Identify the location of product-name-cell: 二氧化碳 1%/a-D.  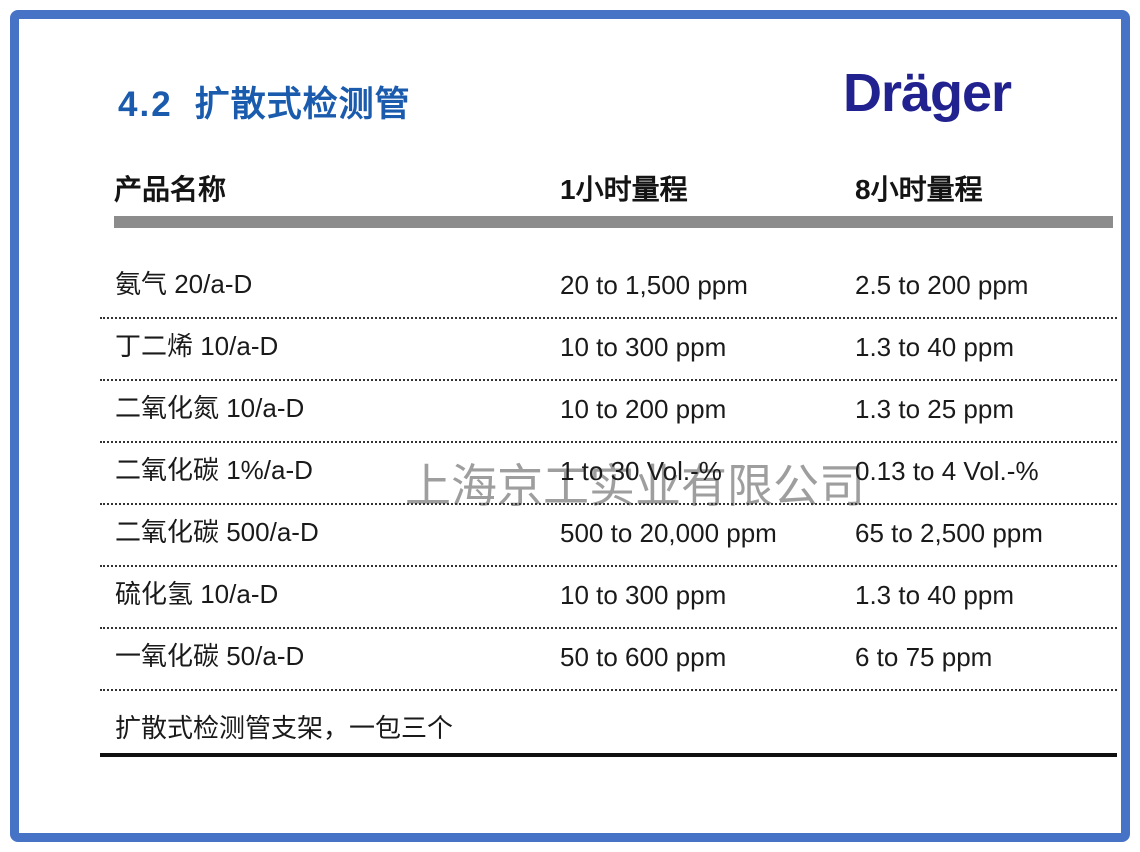
(214, 470).